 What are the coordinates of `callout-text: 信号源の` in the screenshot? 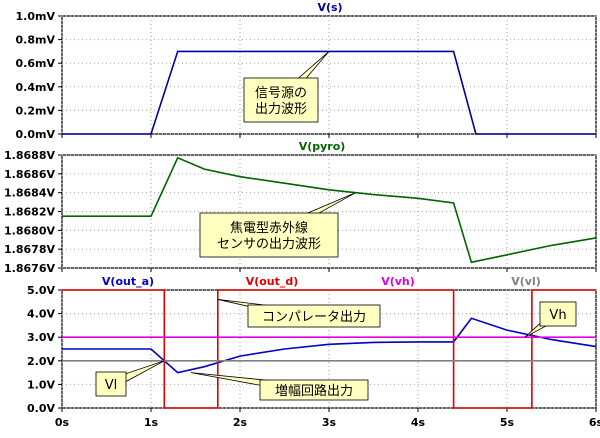 It's located at (281, 93).